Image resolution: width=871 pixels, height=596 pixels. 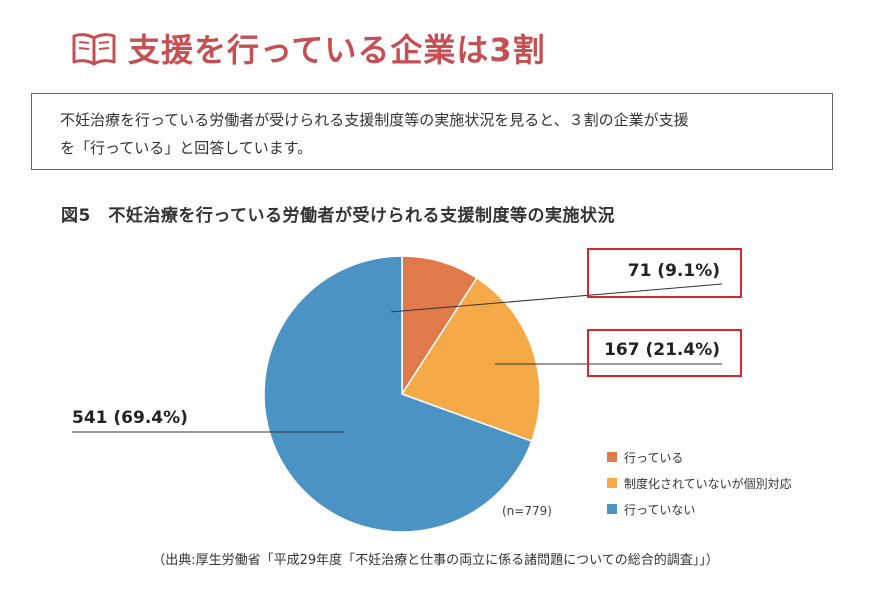 What do you see at coordinates (94, 49) in the screenshot?
I see `open-book-icon` at bounding box center [94, 49].